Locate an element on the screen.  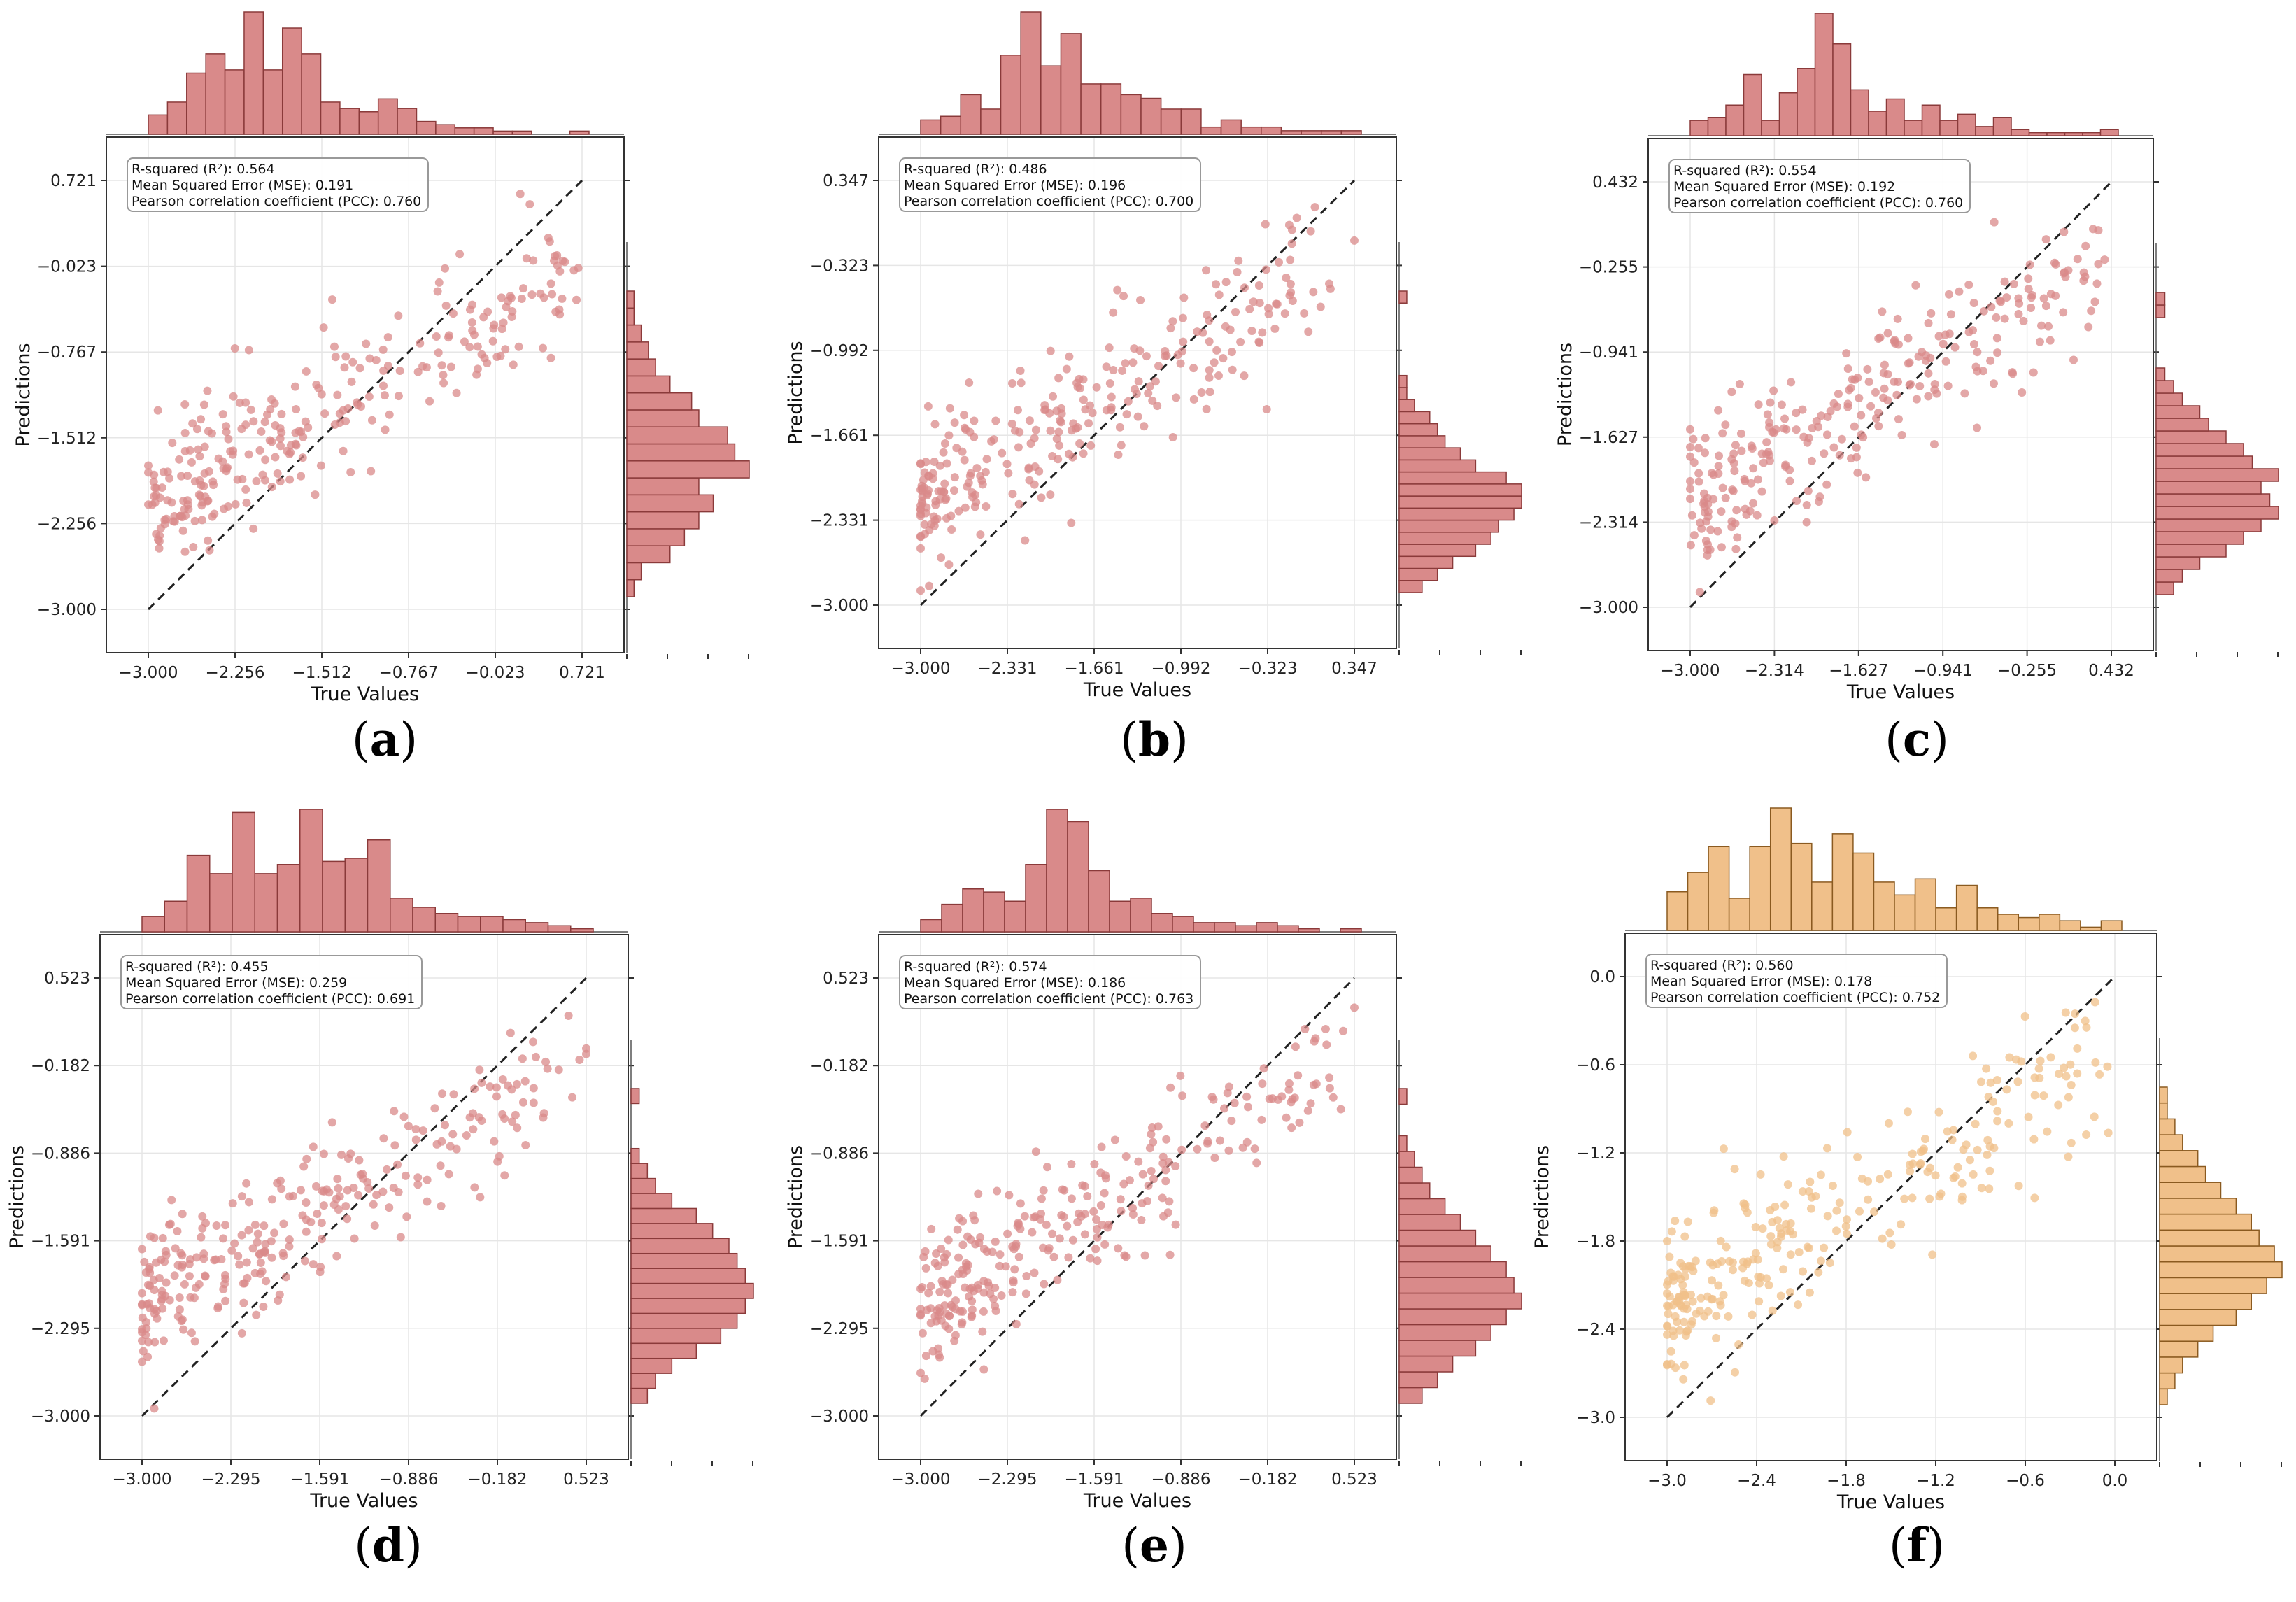
x-tick-label: −1.661 is located at coordinates (1094, 669).